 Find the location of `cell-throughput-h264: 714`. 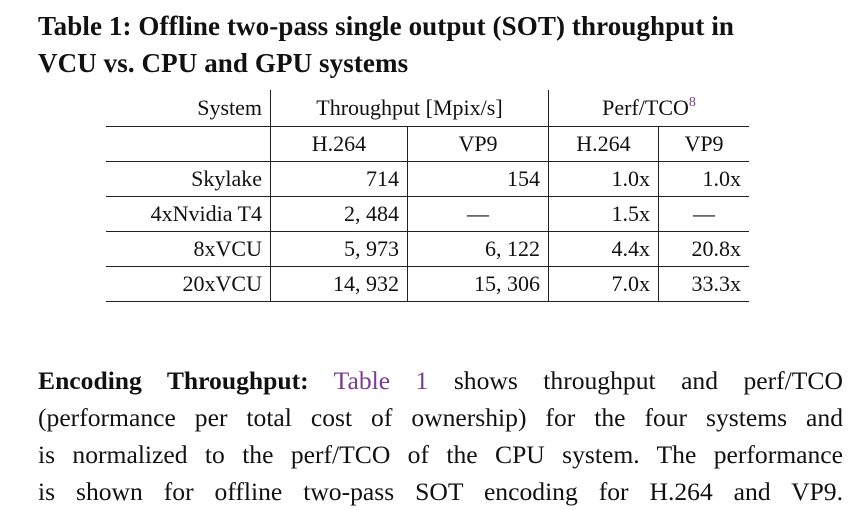

cell-throughput-h264: 714 is located at coordinates (339, 179).